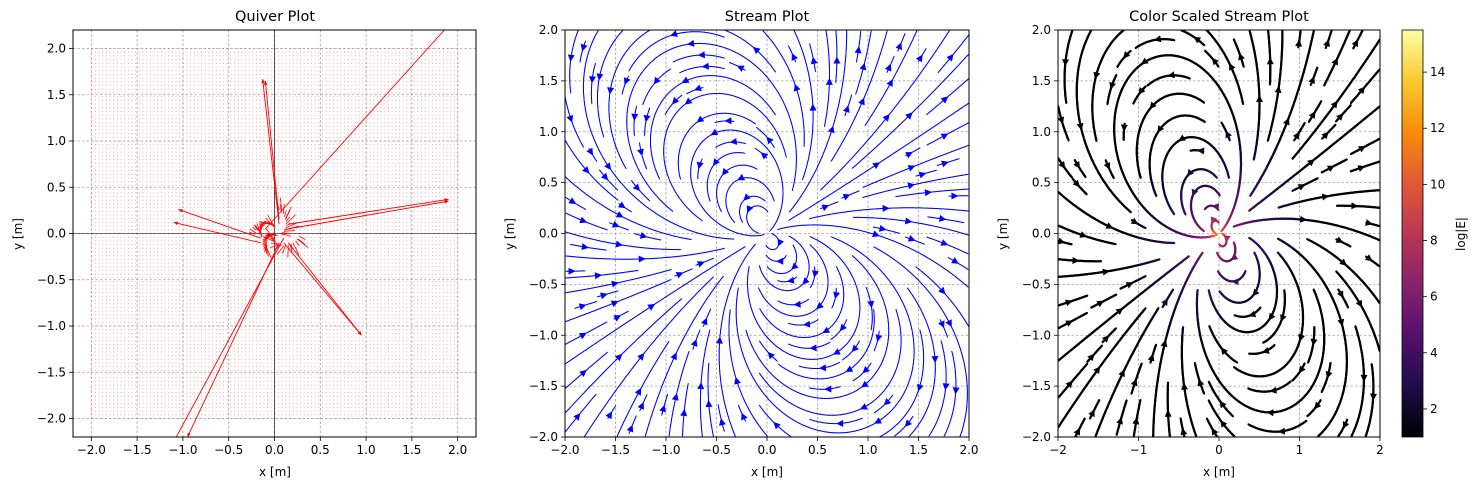 Image resolution: width=1481 pixels, height=490 pixels. Describe the element at coordinates (51, 326) in the screenshot. I see `y-tick-label: −1.0` at that location.